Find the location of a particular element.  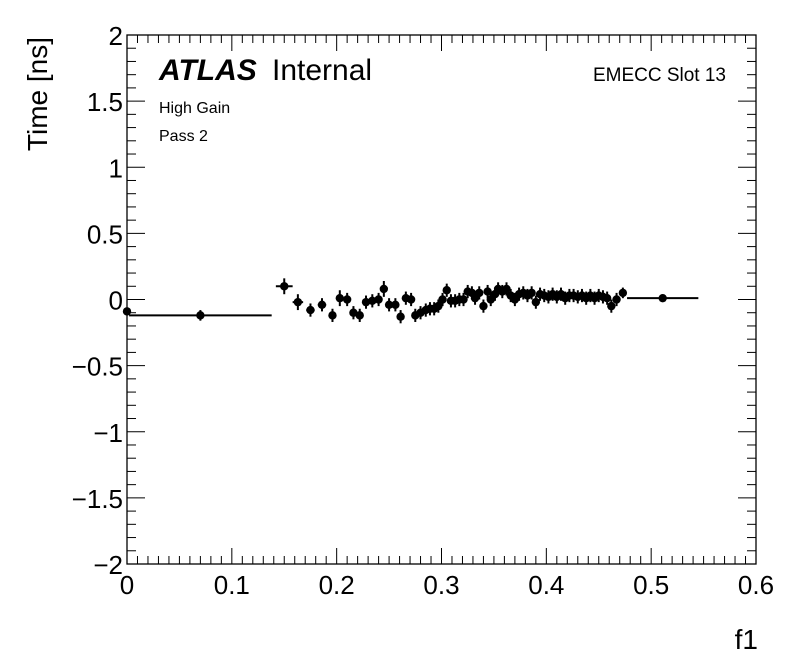

y-axis-title: Time [ns] is located at coordinates (37, 94).